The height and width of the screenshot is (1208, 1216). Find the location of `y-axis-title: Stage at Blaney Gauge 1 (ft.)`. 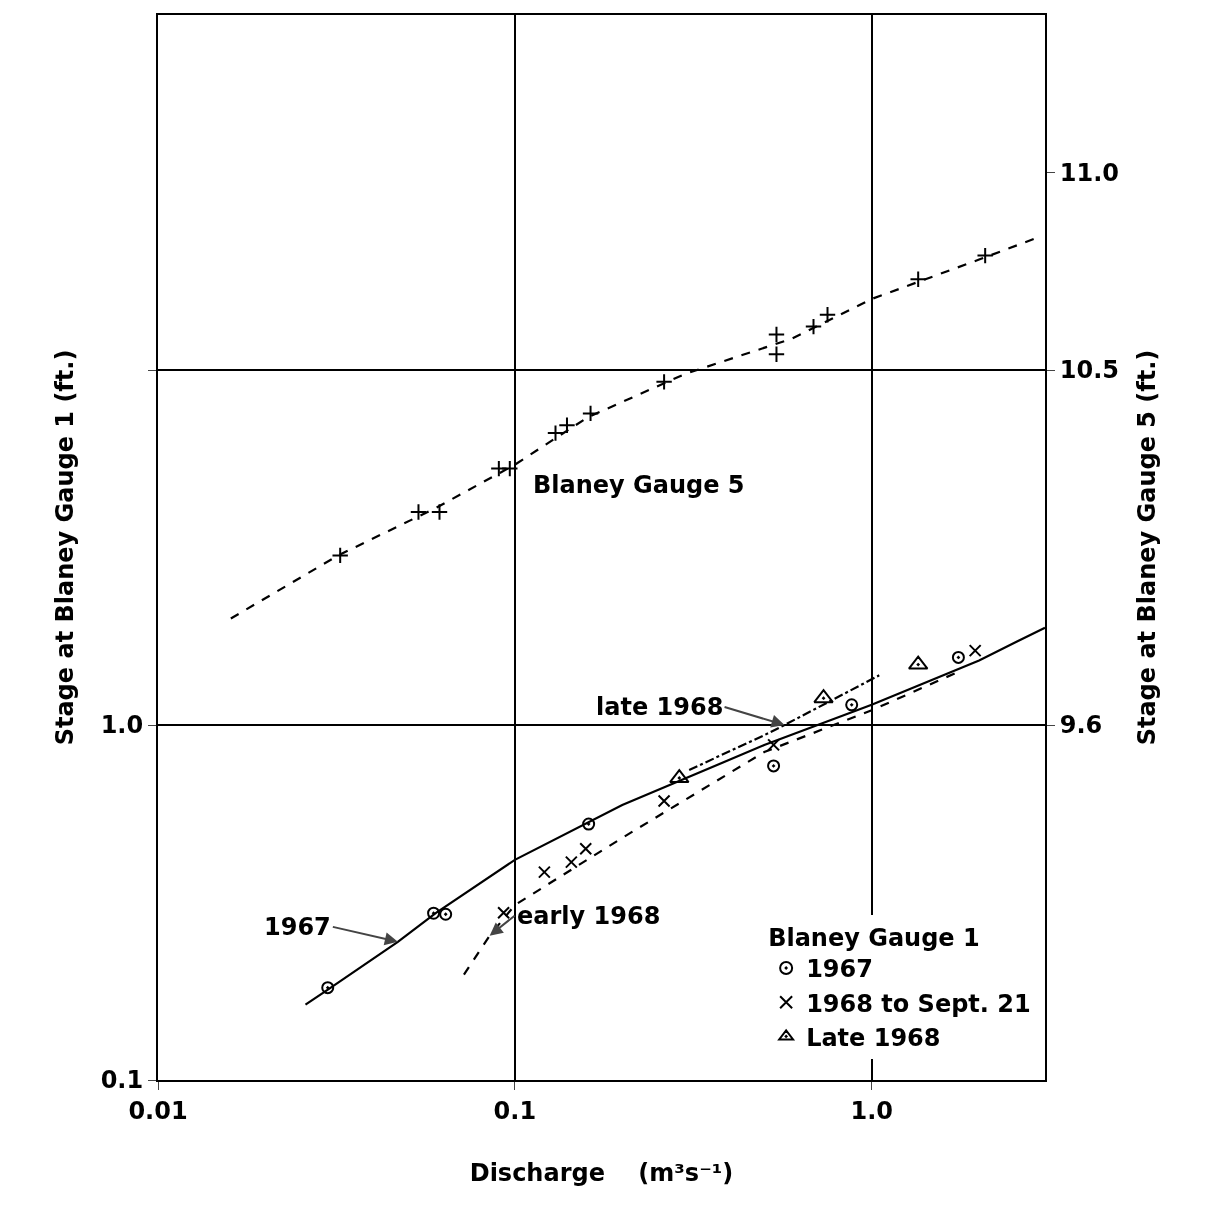

y-axis-title: Stage at Blaney Gauge 1 (ft.) is located at coordinates (65, 547).